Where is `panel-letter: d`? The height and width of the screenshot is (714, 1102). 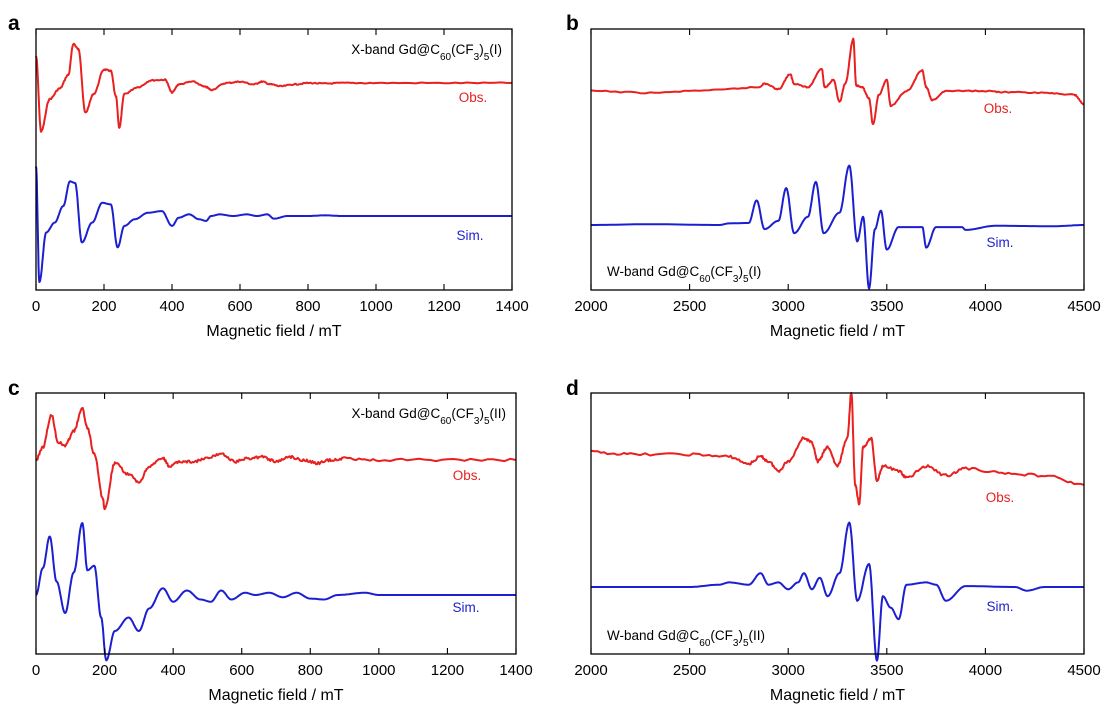
panel-letter: d is located at coordinates (572, 388).